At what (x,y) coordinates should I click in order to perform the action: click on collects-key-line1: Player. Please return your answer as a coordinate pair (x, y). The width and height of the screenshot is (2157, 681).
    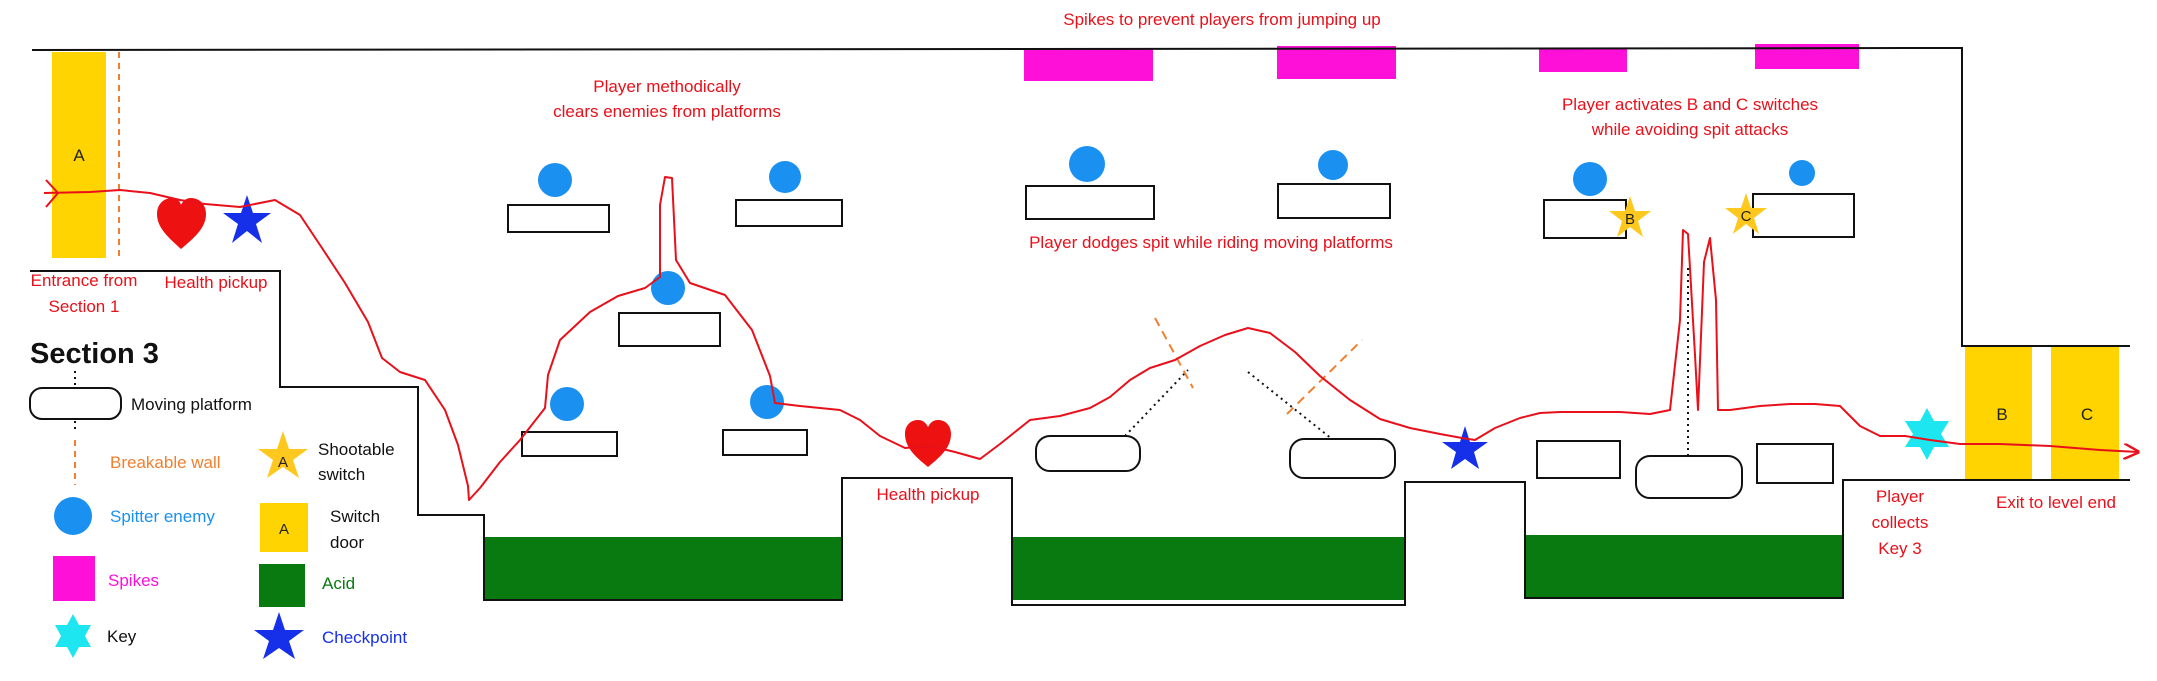
    Looking at the image, I should click on (1900, 496).